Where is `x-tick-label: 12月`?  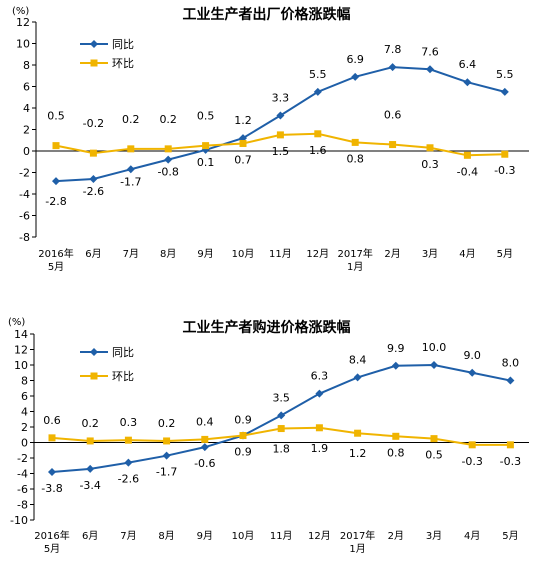
x-tick-label: 12月 is located at coordinates (317, 254).